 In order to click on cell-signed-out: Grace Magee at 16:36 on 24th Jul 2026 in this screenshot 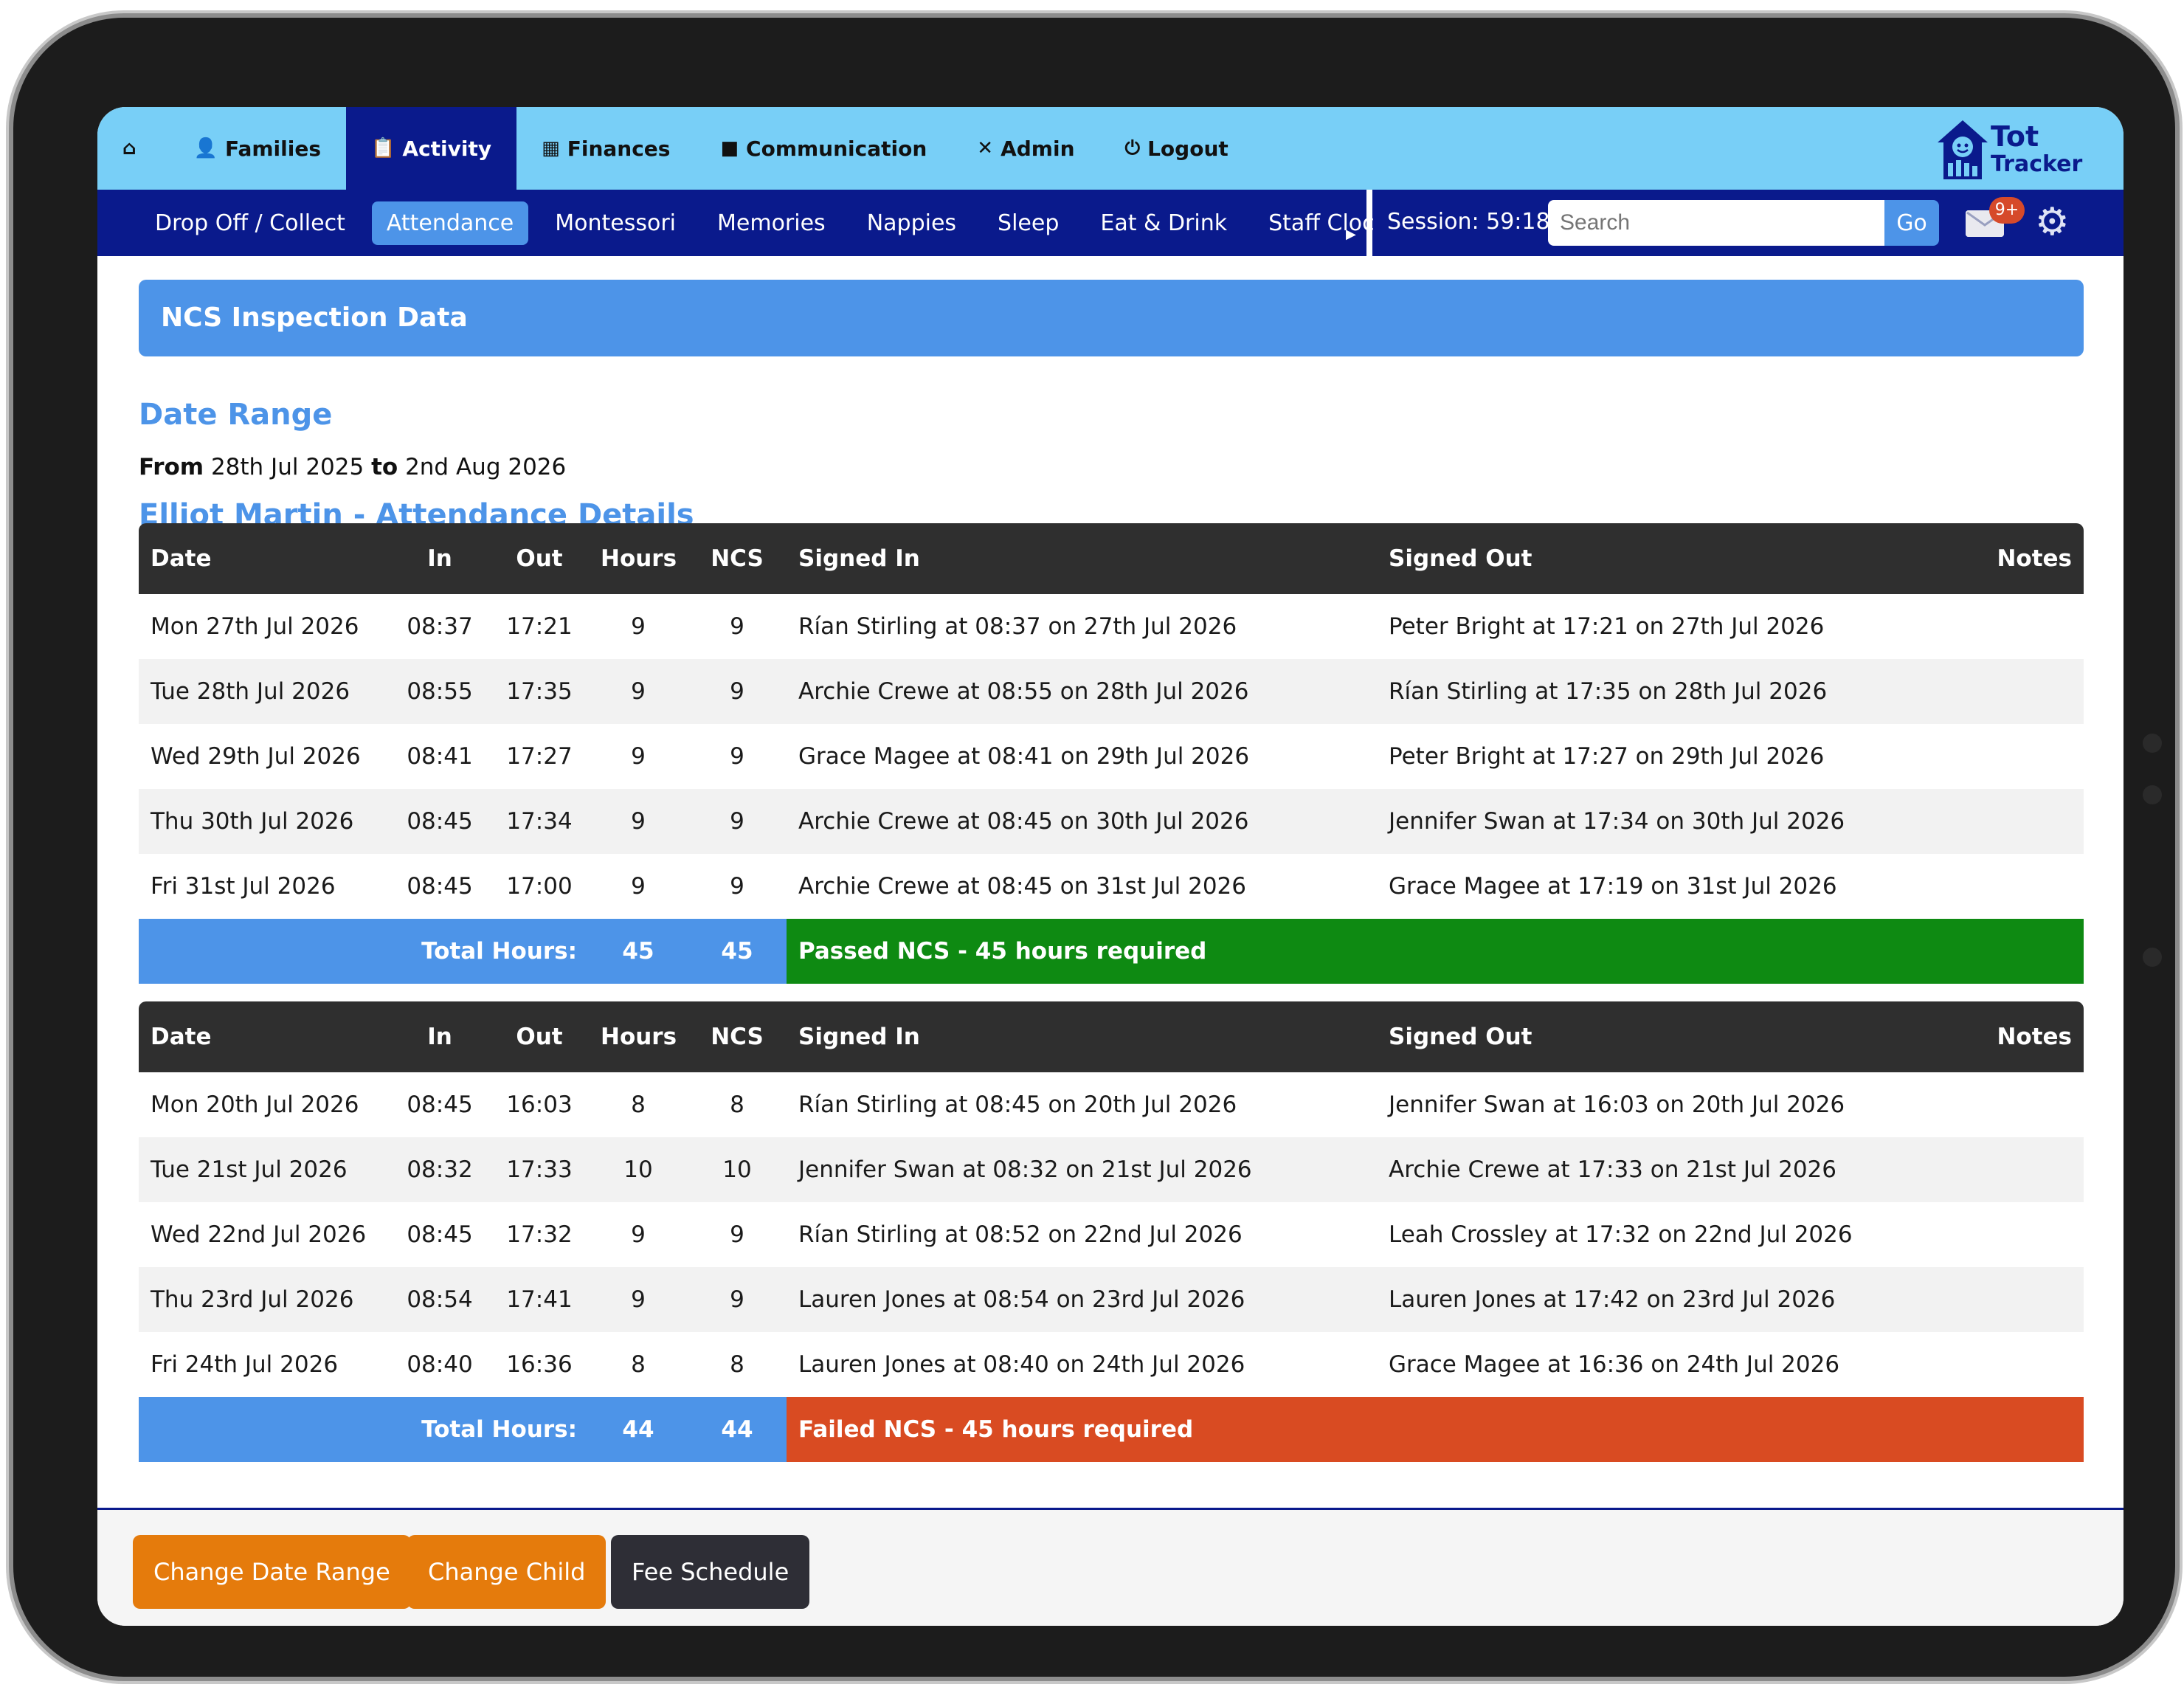, I will do `click(1614, 1365)`.